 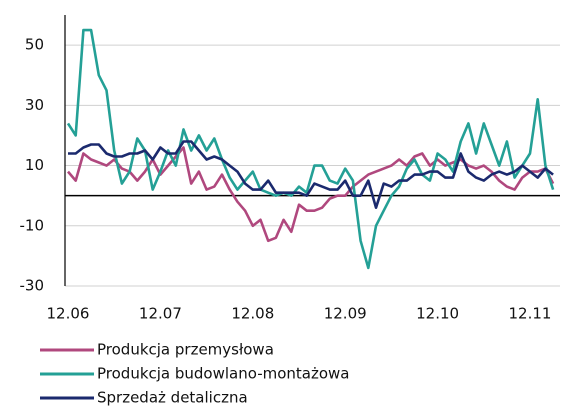 I want to click on y-tick-label: -30, so click(x=32, y=286).